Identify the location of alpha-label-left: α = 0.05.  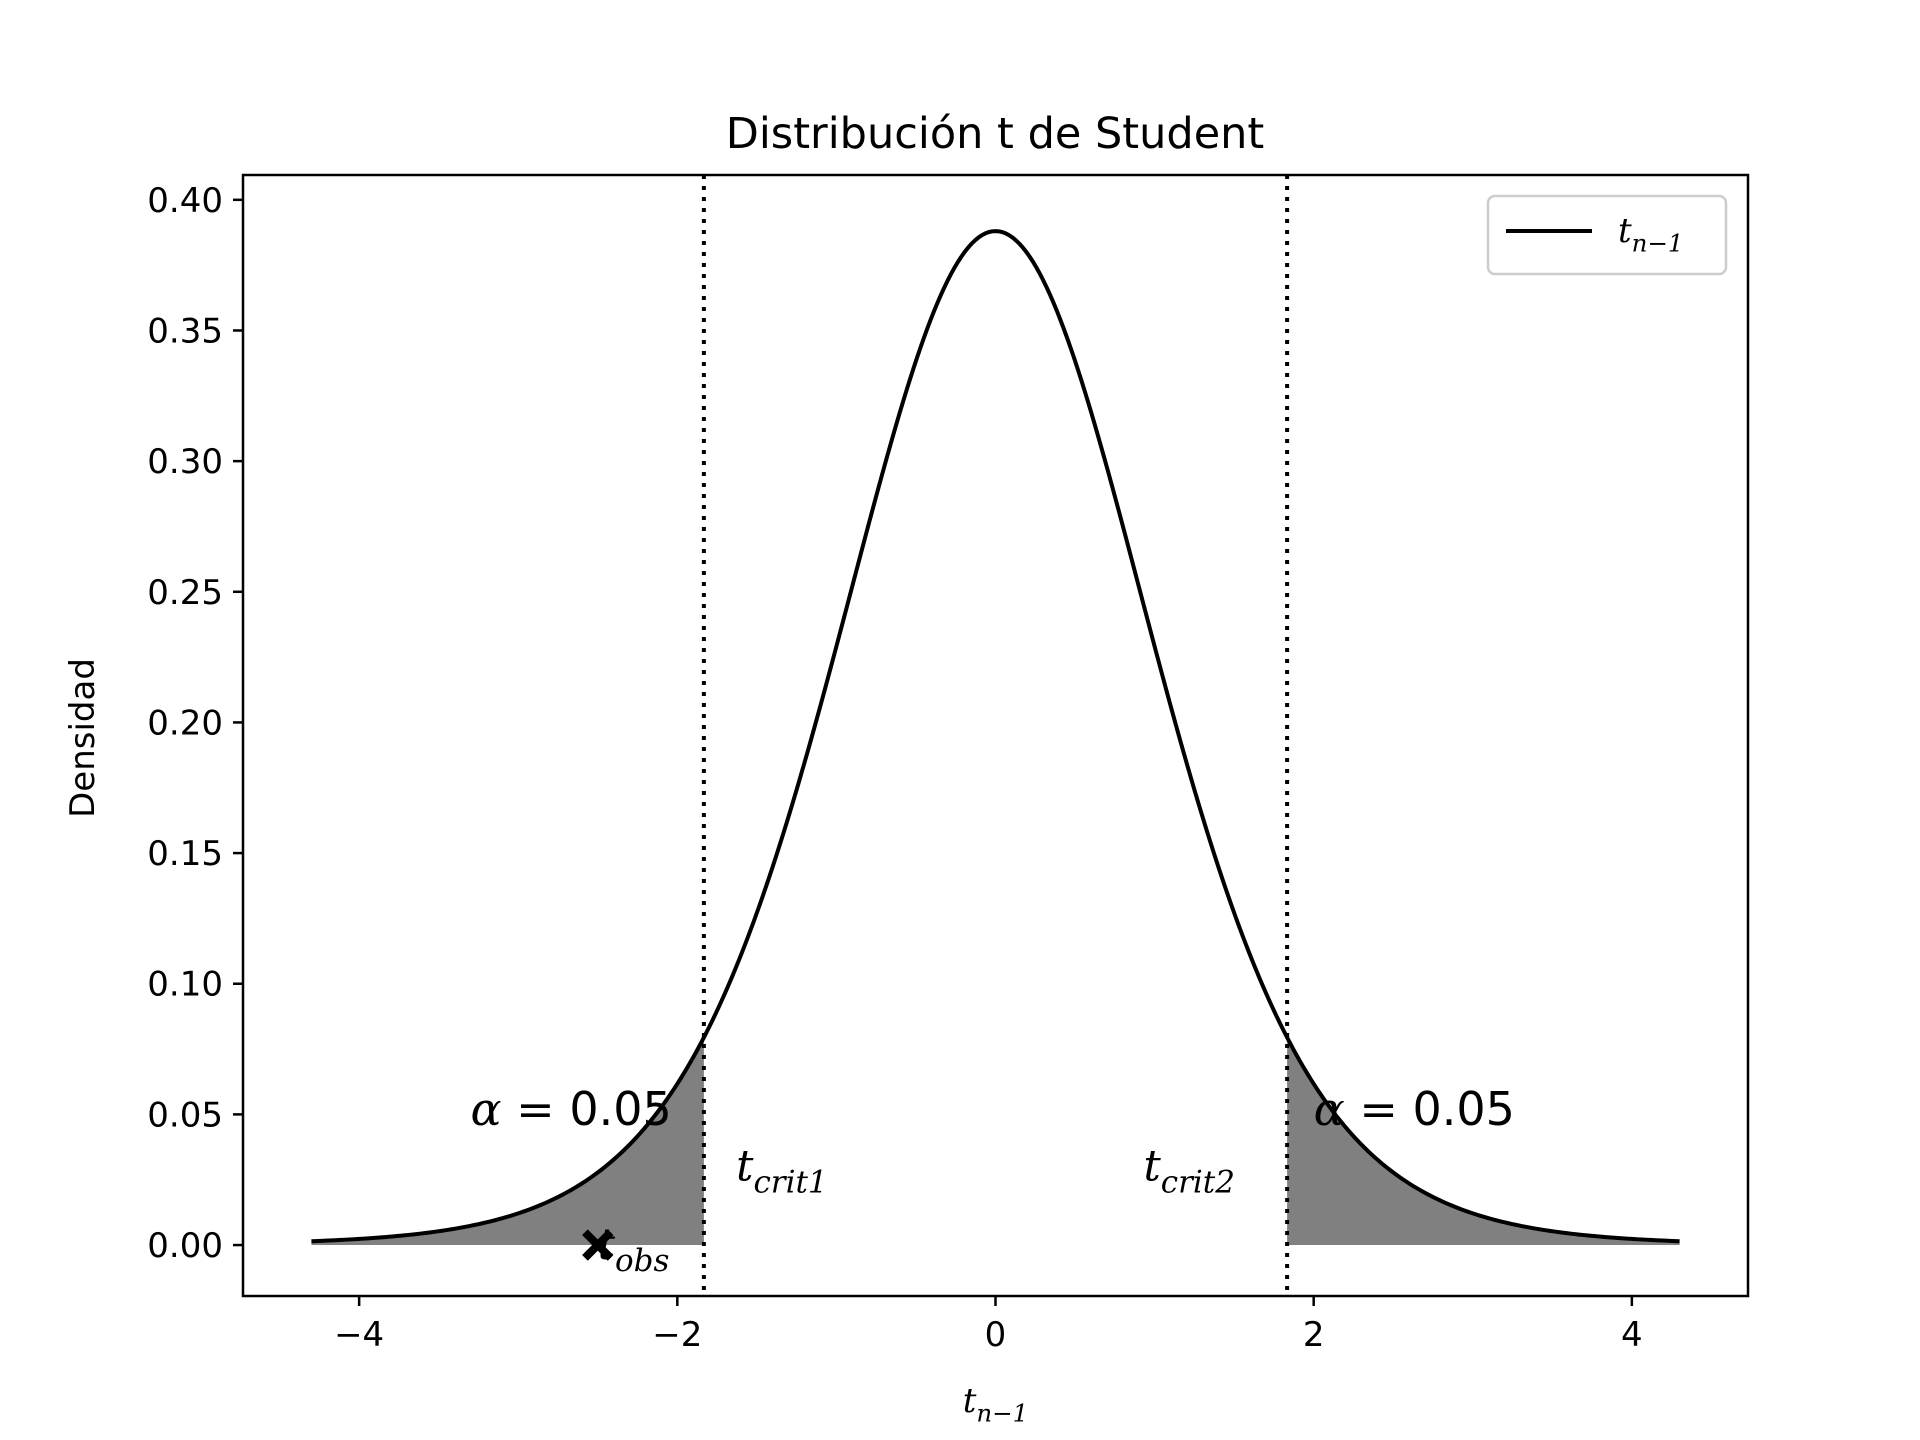
(571, 1109).